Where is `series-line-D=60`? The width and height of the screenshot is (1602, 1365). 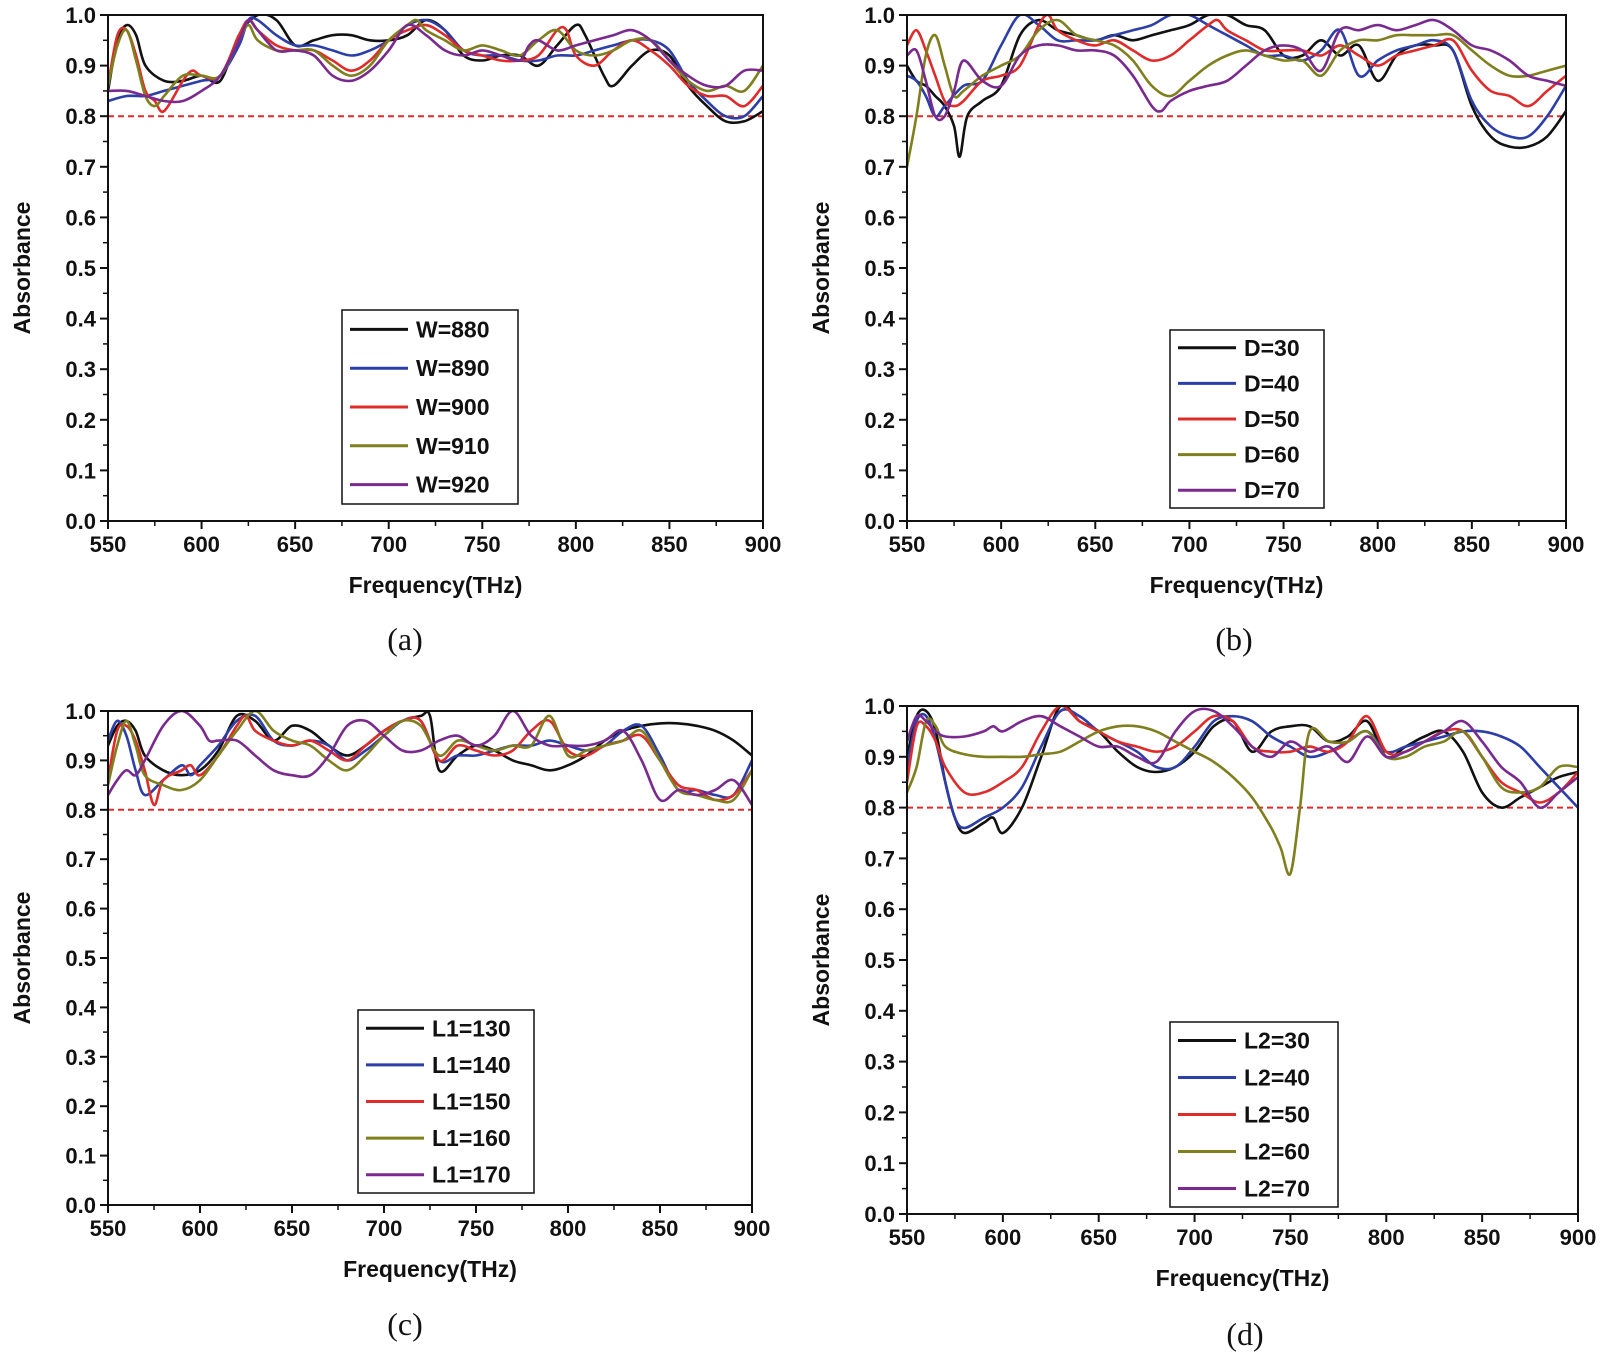
series-line-D=60 is located at coordinates (1236, 93).